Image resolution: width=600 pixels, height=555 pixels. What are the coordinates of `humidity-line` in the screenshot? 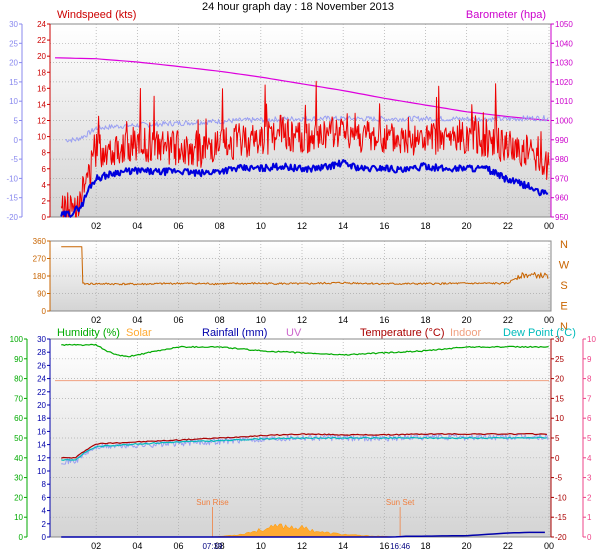 It's located at (305, 350).